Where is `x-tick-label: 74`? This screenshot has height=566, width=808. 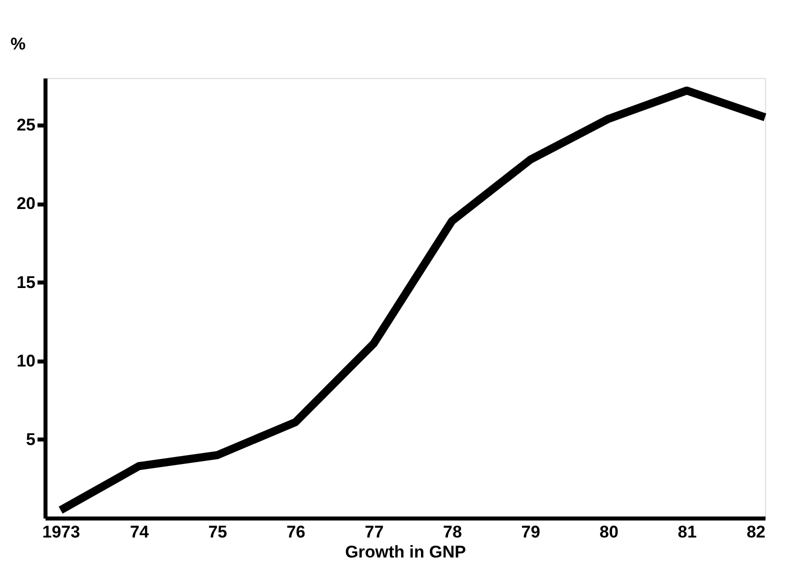
x-tick-label: 74 is located at coordinates (140, 532).